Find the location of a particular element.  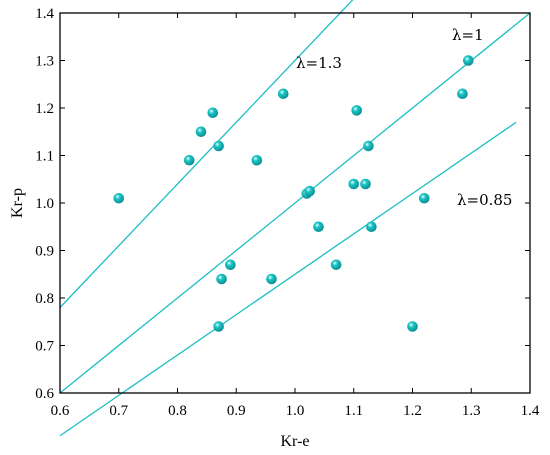

x-tick-label: 1.2 is located at coordinates (412, 411).